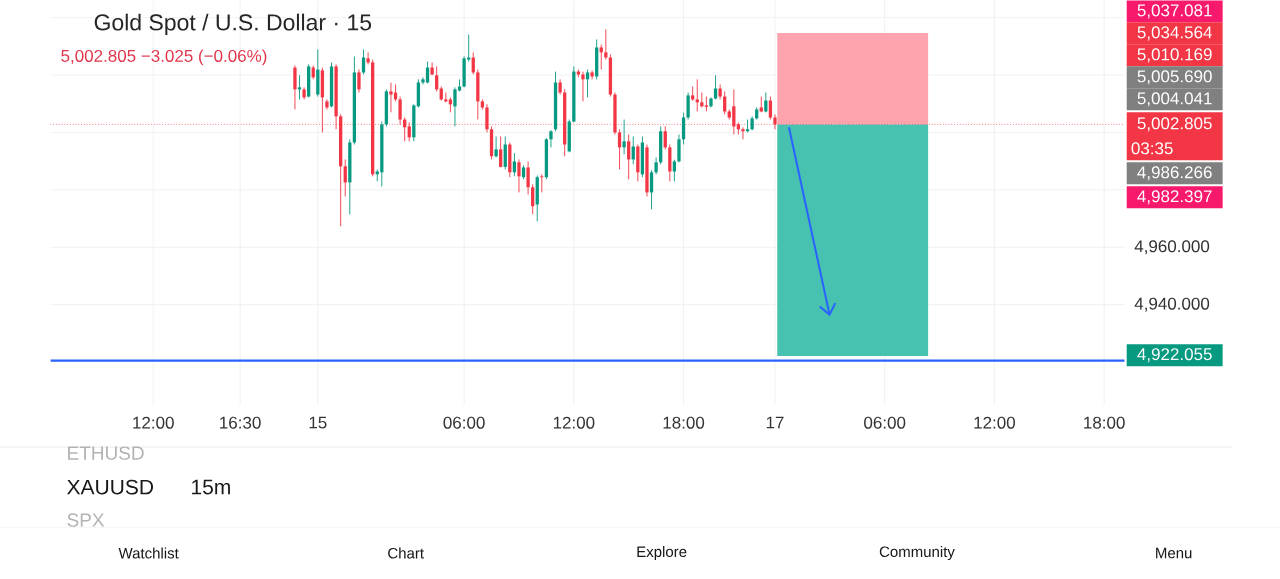  I want to click on text: 15m, so click(211, 487).